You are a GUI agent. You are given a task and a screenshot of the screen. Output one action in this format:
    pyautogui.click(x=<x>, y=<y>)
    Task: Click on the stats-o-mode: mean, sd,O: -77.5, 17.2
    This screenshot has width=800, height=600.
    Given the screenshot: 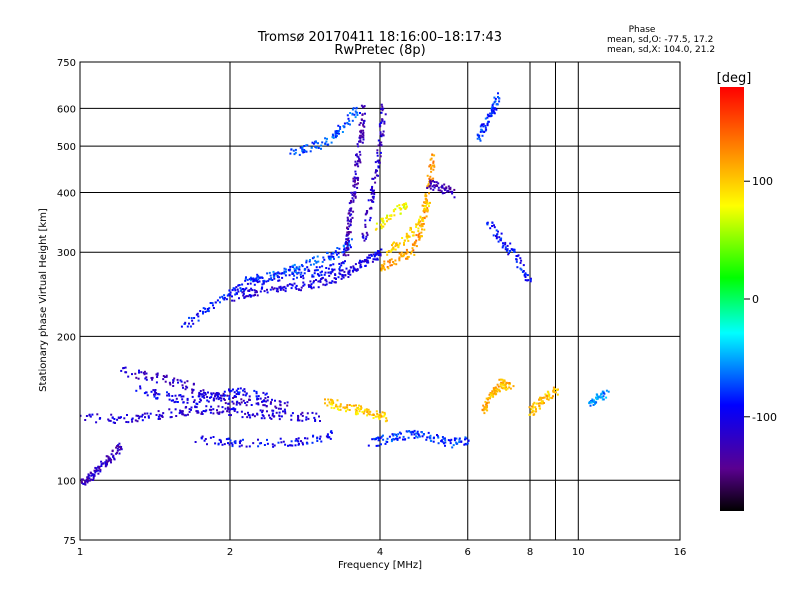 What is the action you would take?
    pyautogui.click(x=660, y=40)
    